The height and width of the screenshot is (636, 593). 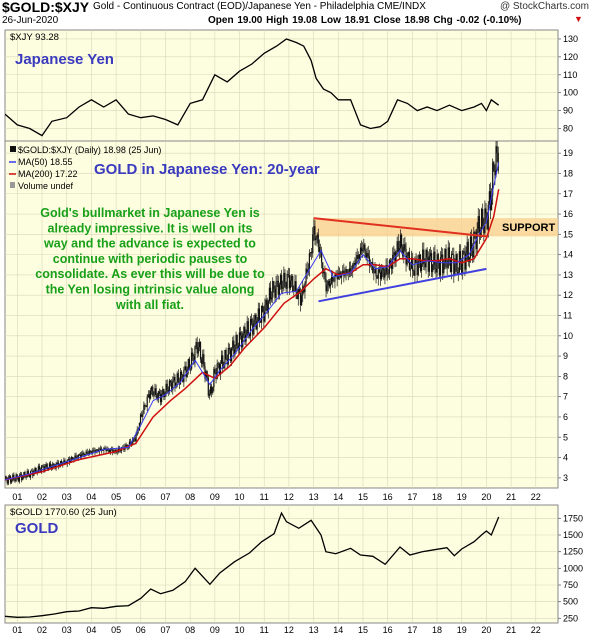 What do you see at coordinates (17, 630) in the screenshot?
I see `bottom-x-label: 01` at bounding box center [17, 630].